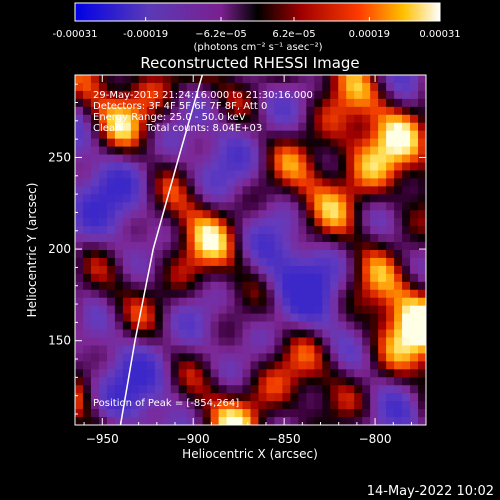 This screenshot has height=500, width=500. I want to click on annotation-time: 29-May-2013 21:24:16.000 to 21:30:16.000, so click(203, 95).